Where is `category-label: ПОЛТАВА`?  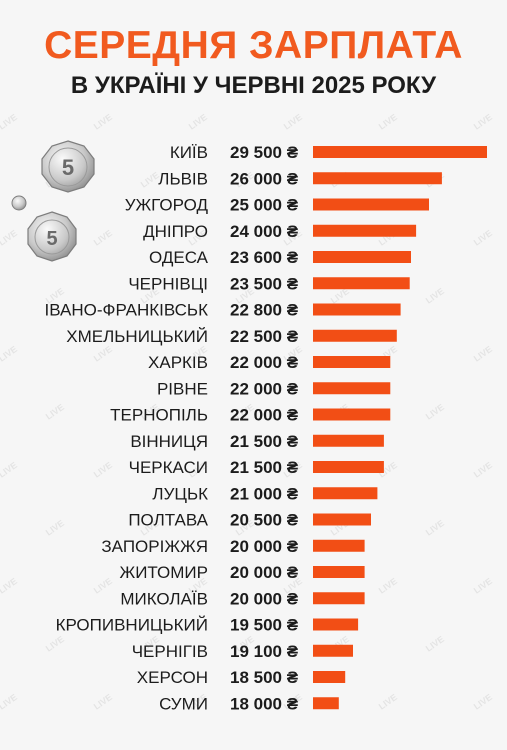
category-label: ПОЛТАВА is located at coordinates (168, 520).